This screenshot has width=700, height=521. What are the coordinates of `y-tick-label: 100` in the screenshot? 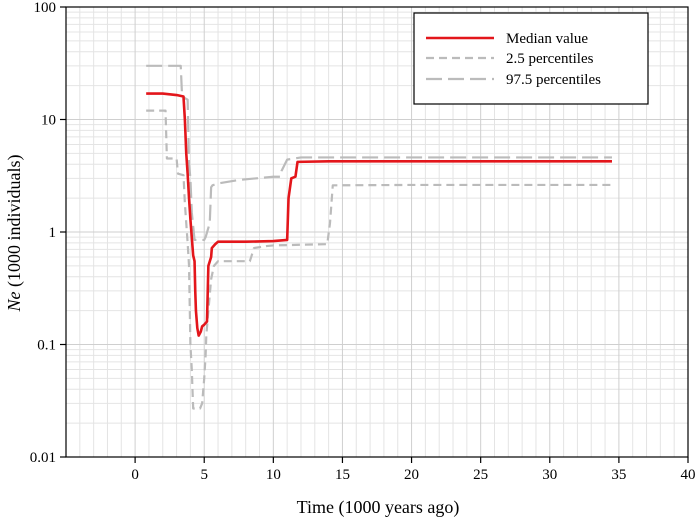 It's located at (45, 8).